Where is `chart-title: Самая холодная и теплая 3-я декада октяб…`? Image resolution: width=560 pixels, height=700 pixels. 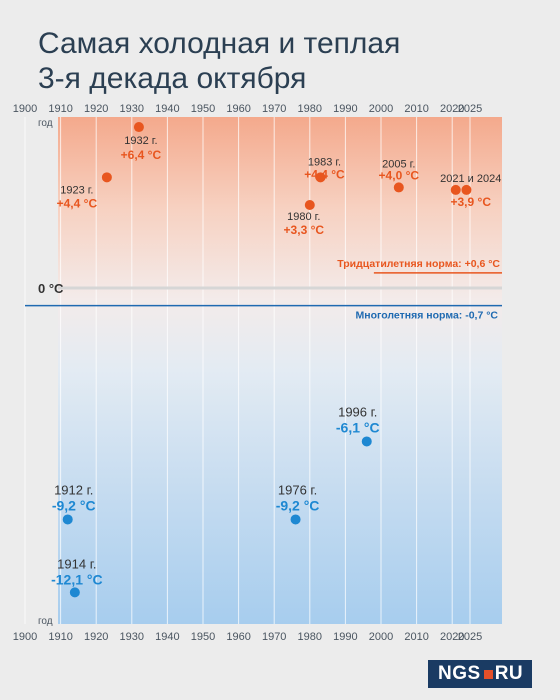
chart-title: Самая холодная и теплая 3-я декада октяб… is located at coordinates (219, 61).